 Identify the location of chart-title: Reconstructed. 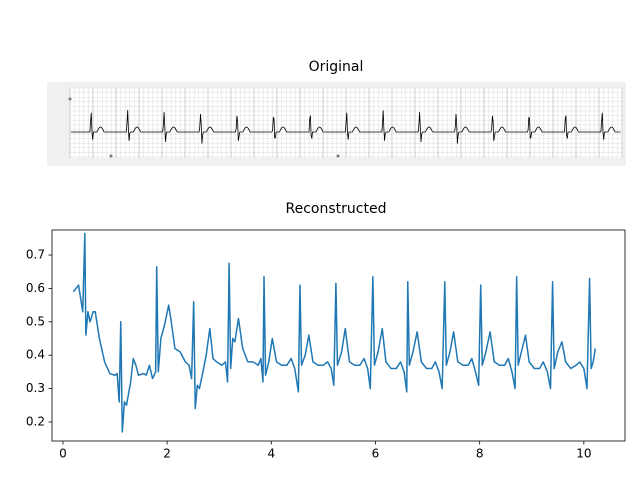
(336, 209).